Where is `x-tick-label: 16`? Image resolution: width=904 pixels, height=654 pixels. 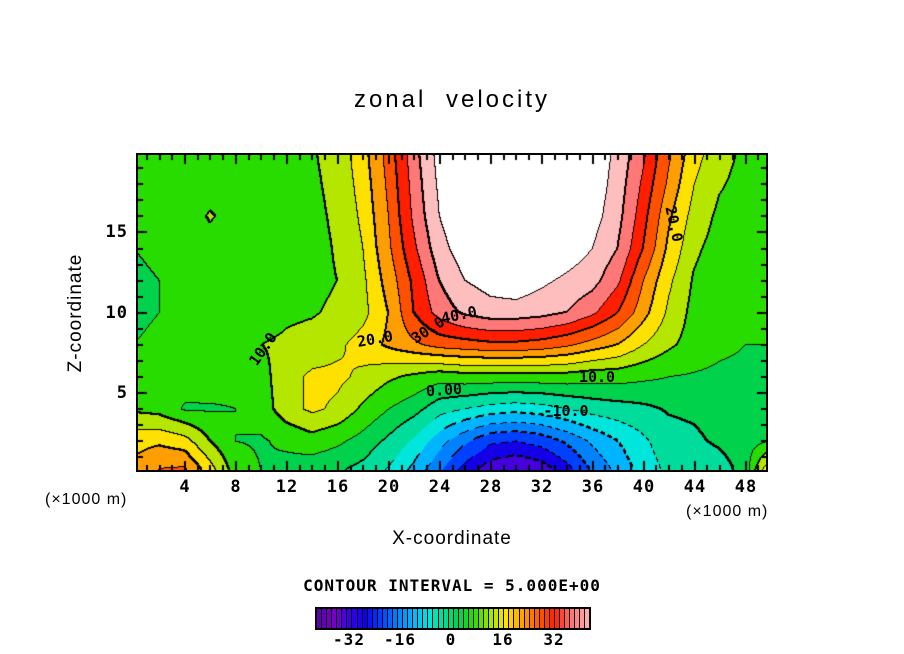
x-tick-label: 16 is located at coordinates (338, 487).